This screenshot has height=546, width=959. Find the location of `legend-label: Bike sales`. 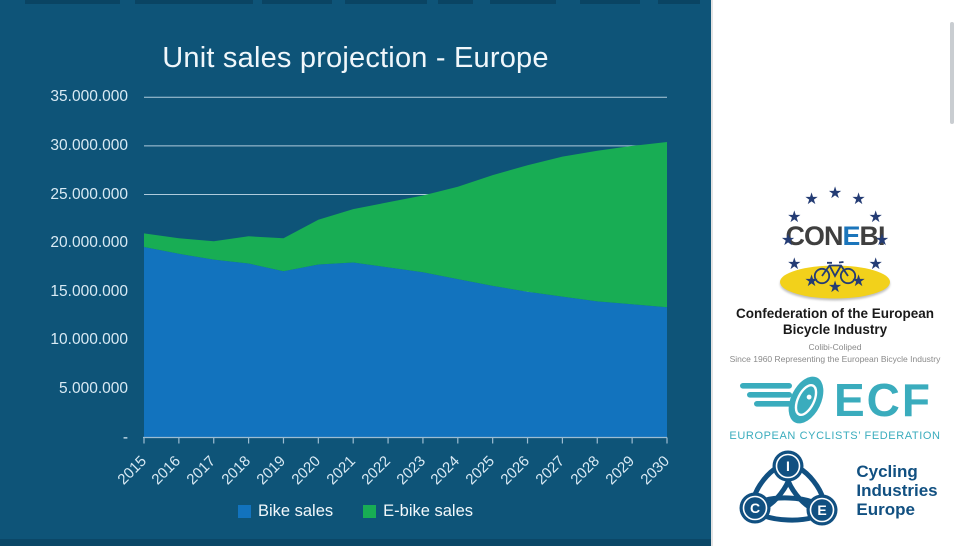

legend-label: Bike sales is located at coordinates (295, 511).